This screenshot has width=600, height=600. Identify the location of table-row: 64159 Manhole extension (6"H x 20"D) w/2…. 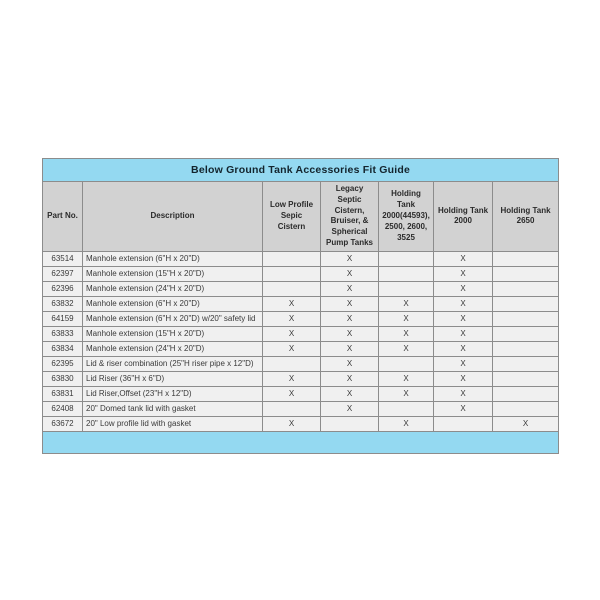
(301, 318).